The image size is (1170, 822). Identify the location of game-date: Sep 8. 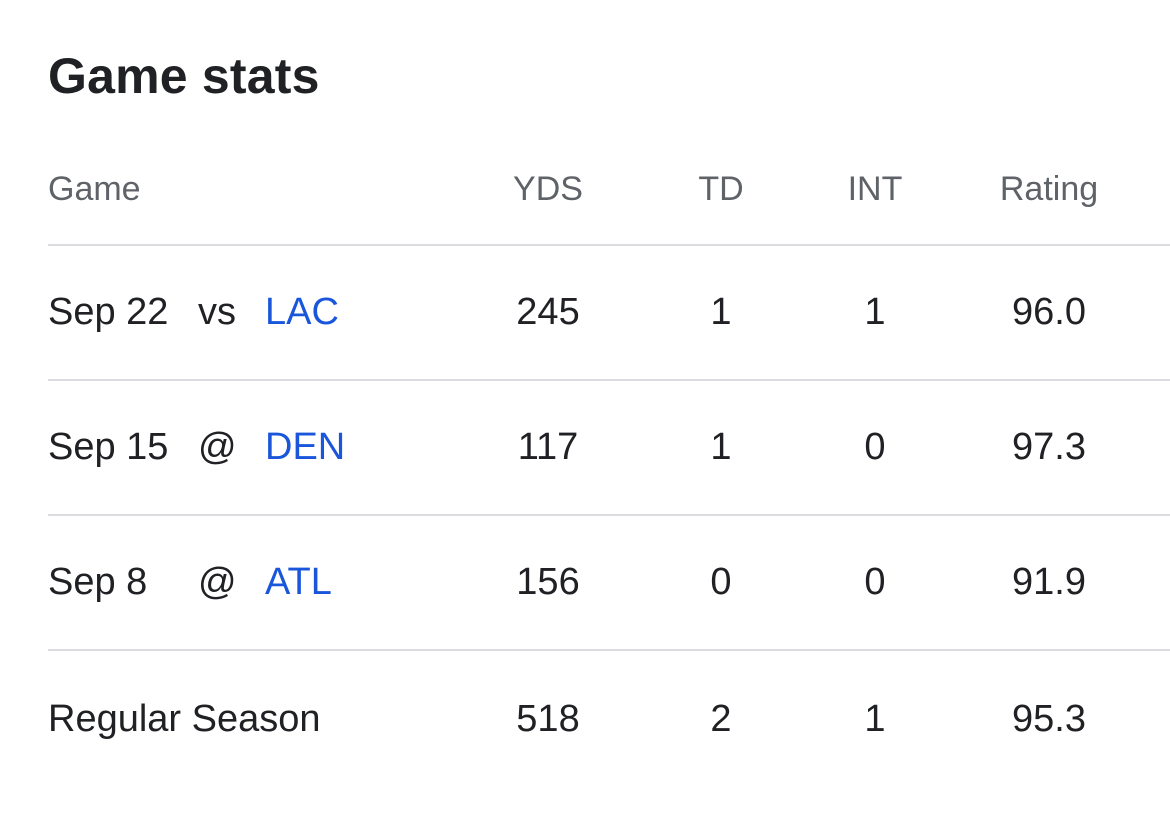
(98, 582).